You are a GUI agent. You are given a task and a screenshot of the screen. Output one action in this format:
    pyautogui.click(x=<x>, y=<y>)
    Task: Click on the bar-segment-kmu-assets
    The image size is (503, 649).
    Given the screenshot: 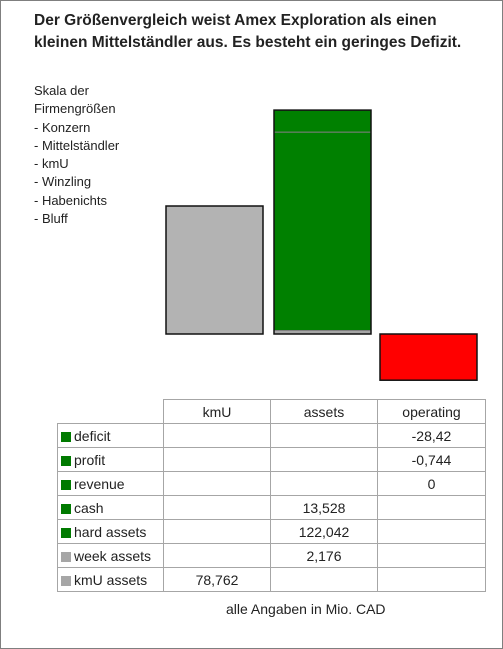 What is the action you would take?
    pyautogui.click(x=214, y=270)
    